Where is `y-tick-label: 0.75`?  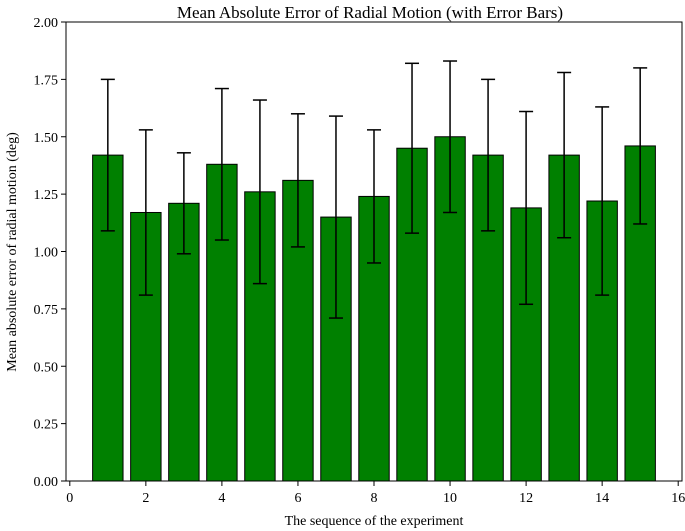
y-tick-label: 0.75 is located at coordinates (46, 310).